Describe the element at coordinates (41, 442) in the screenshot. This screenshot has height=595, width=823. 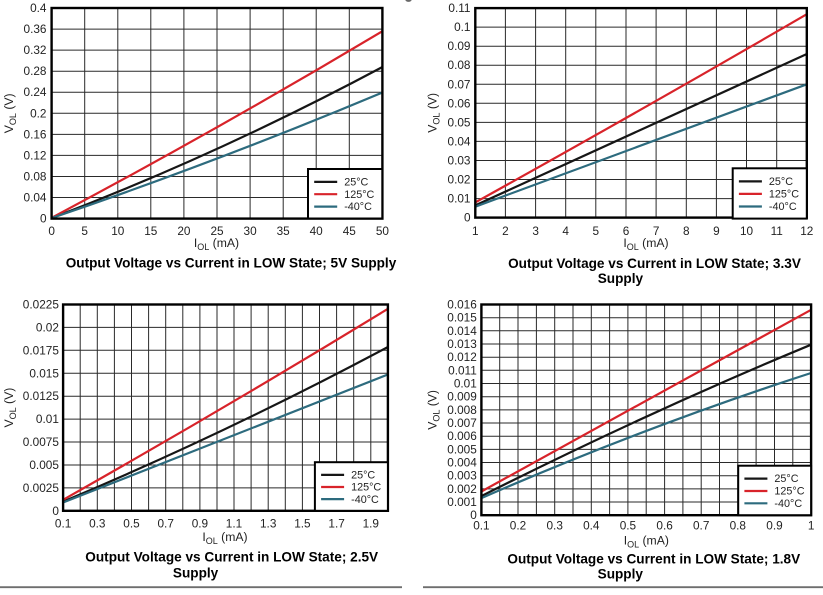
I see `svg-text: 0.0075` at that location.